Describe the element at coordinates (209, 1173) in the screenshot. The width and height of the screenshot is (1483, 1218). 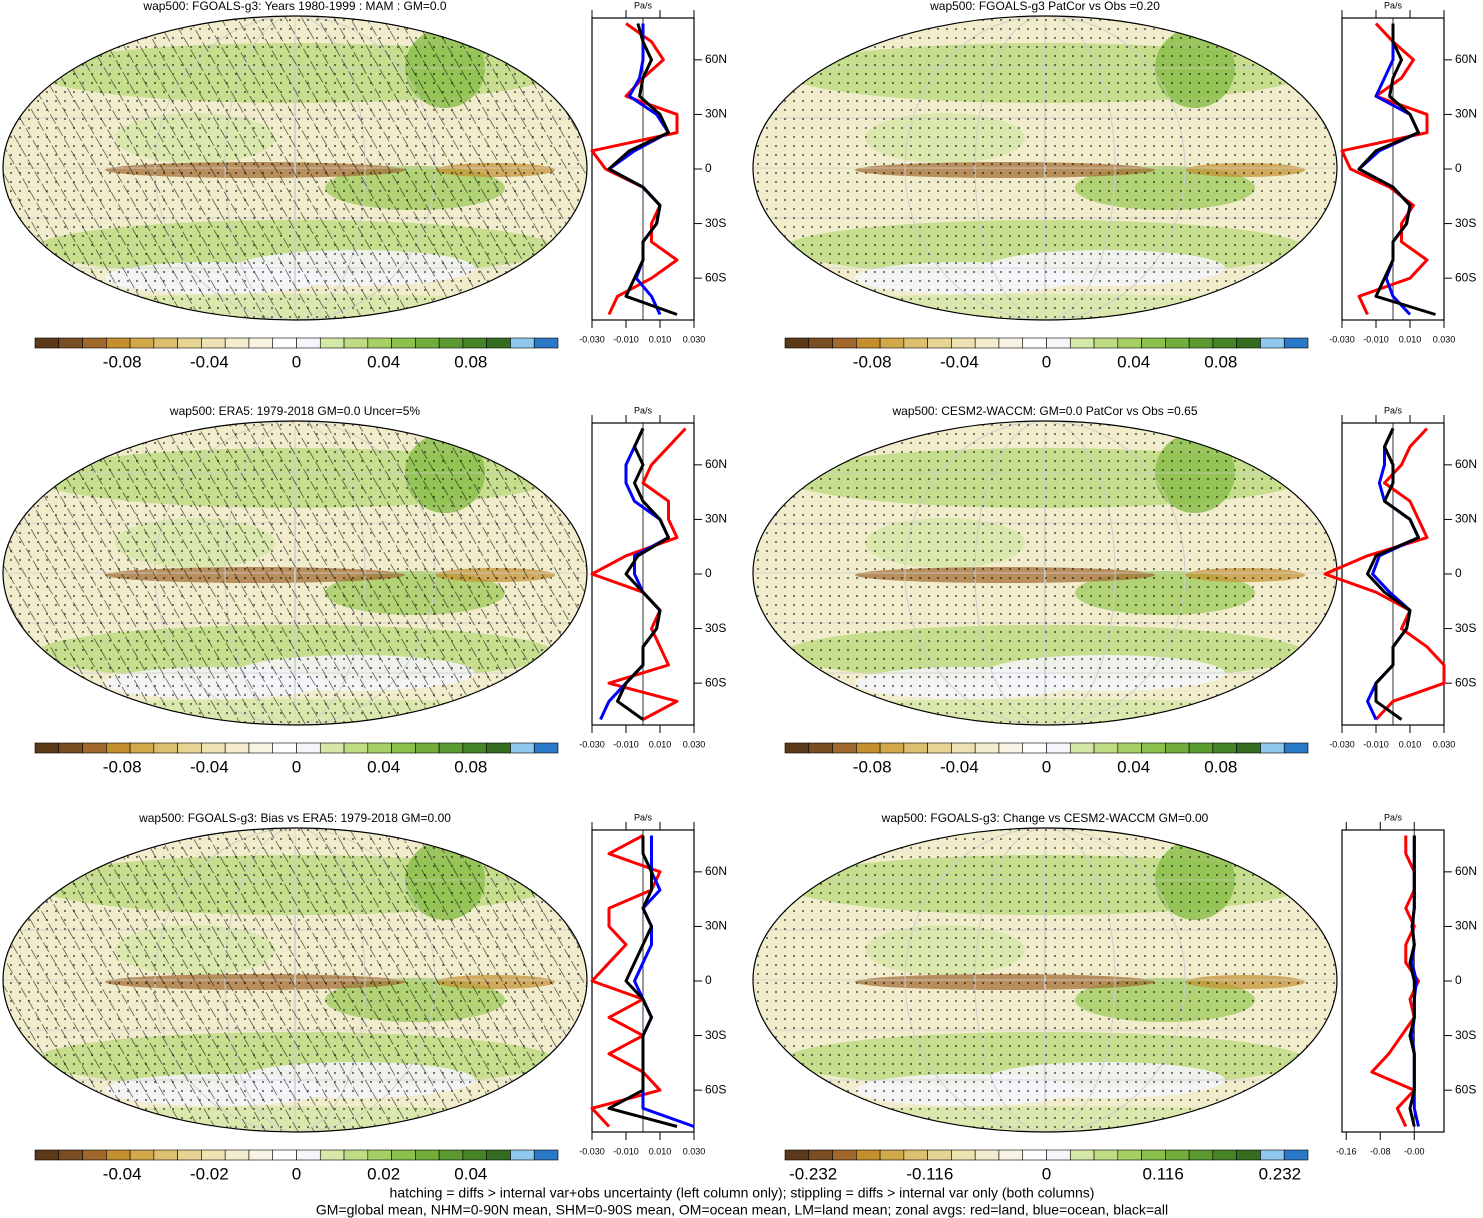
I see `colorbar-label: -0.02` at that location.